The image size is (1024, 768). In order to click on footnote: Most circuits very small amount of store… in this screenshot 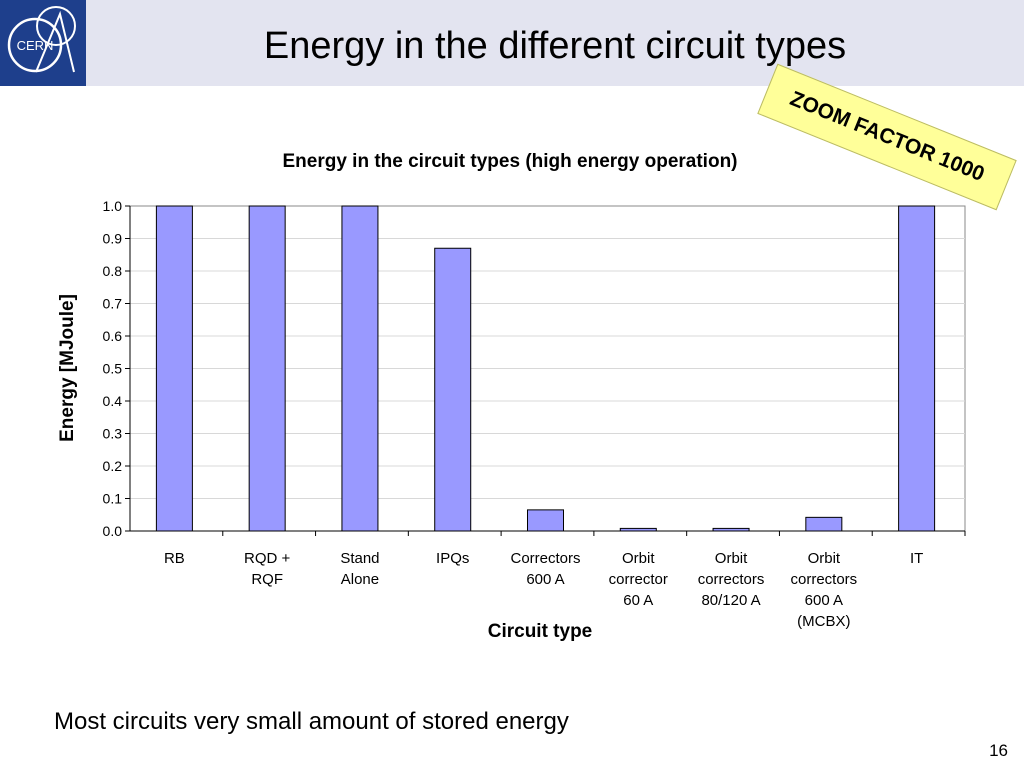, I will do `click(311, 721)`.